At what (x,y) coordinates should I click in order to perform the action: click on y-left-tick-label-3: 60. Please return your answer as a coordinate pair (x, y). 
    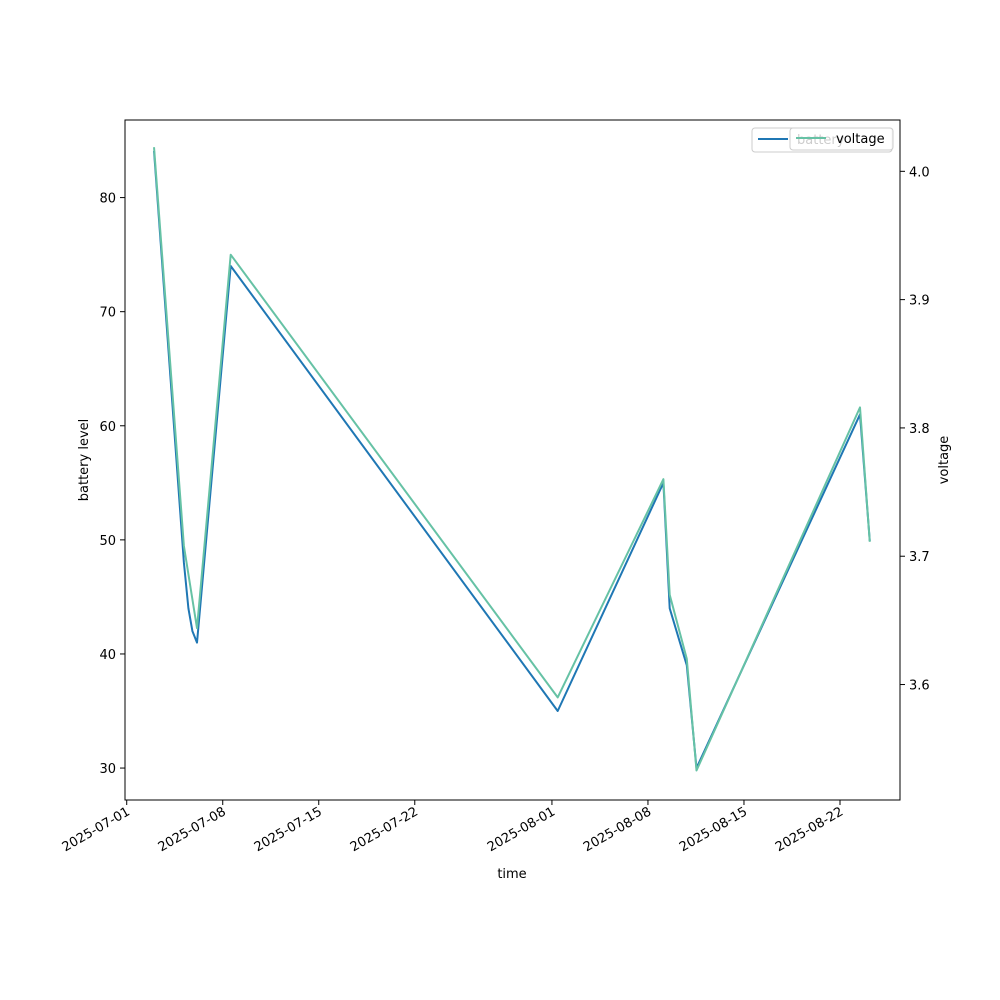
    Looking at the image, I should click on (107, 427).